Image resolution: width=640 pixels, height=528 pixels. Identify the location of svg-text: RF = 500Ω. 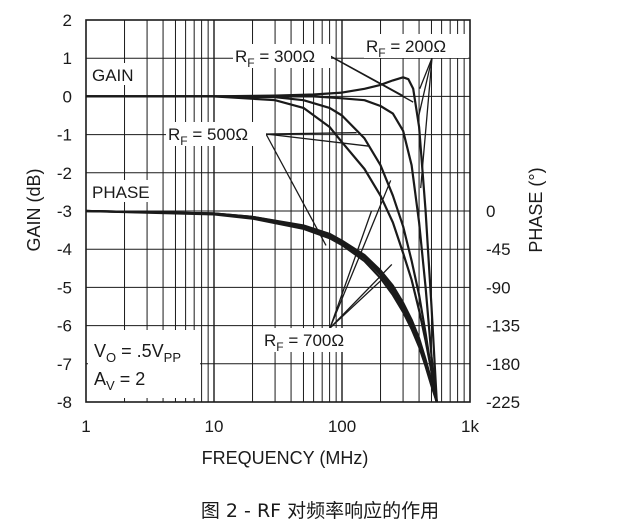
(208, 136).